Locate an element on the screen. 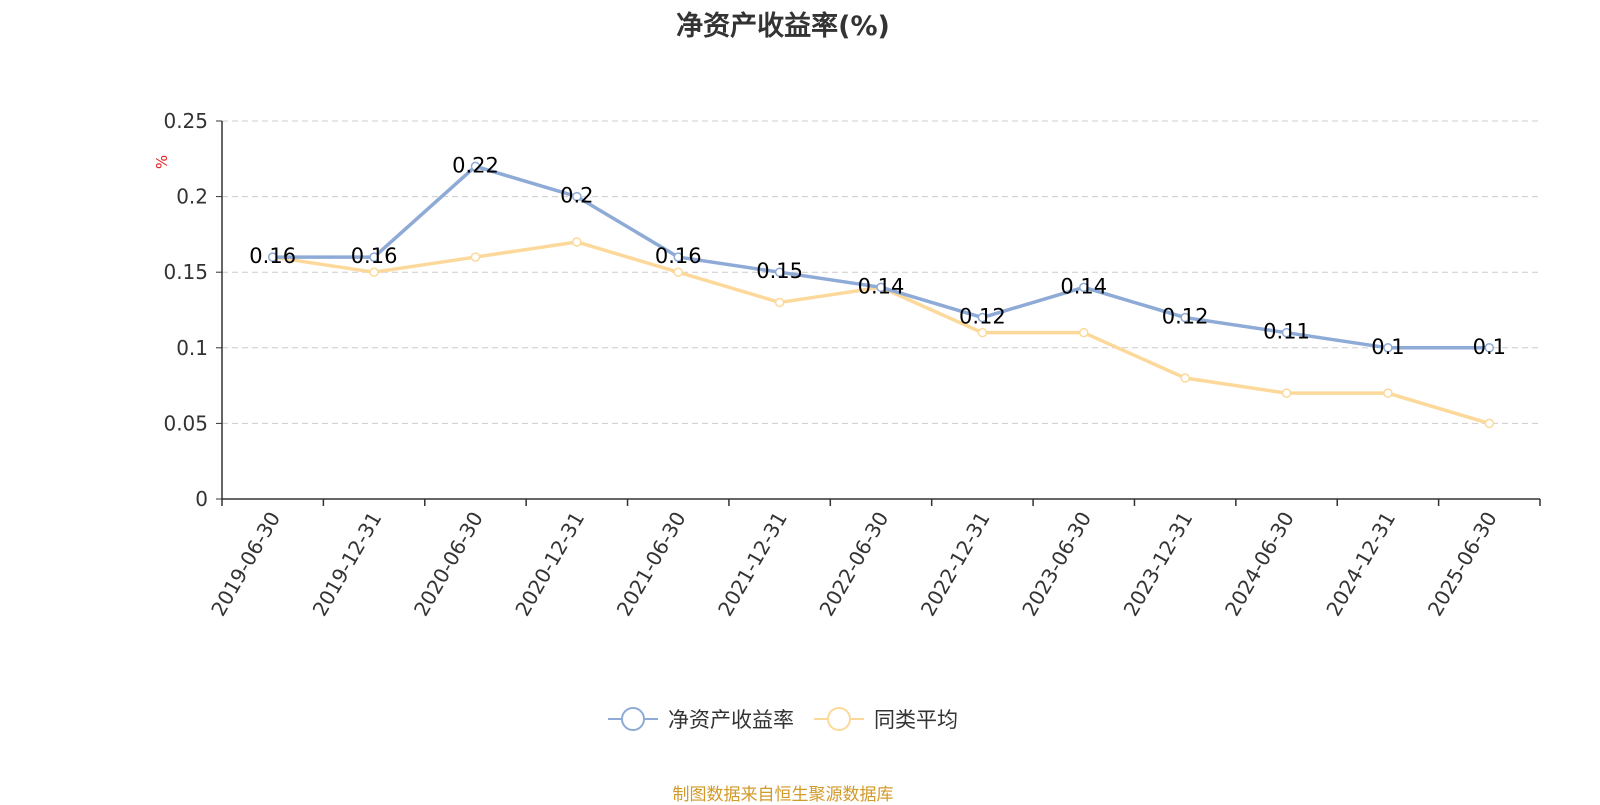 This screenshot has width=1600, height=805. x-tick-label: 2021-06-30 is located at coordinates (651, 564).